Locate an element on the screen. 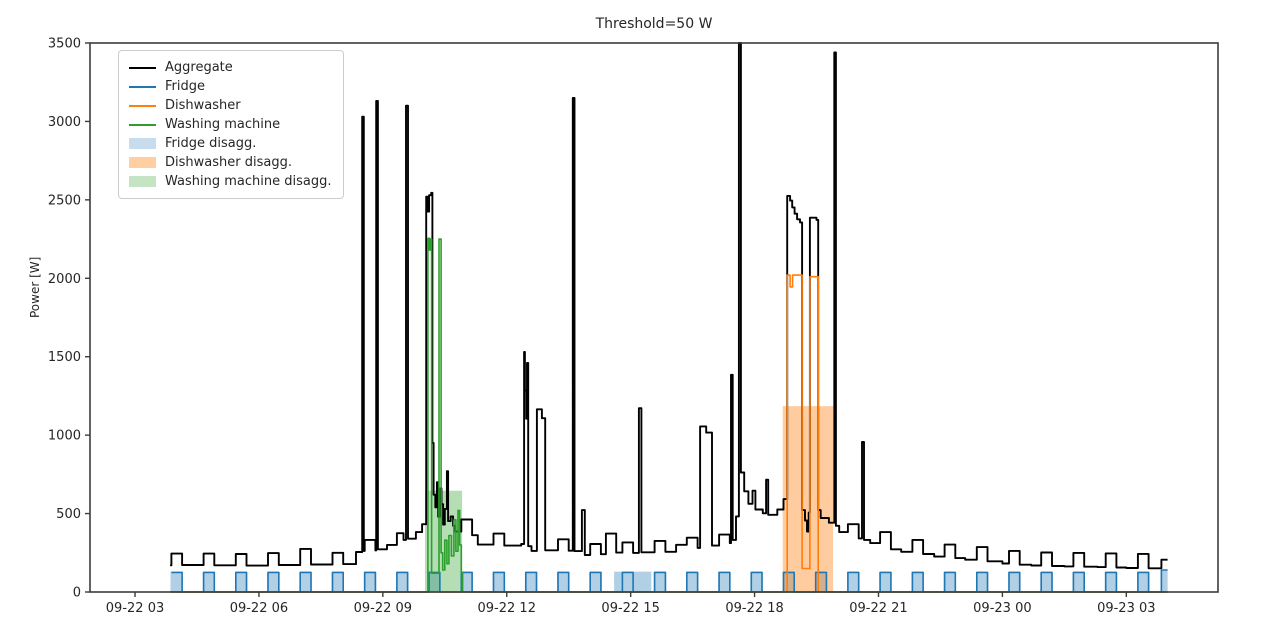 The width and height of the screenshot is (1280, 640). x-tick-label: 09-22 06 is located at coordinates (259, 608).